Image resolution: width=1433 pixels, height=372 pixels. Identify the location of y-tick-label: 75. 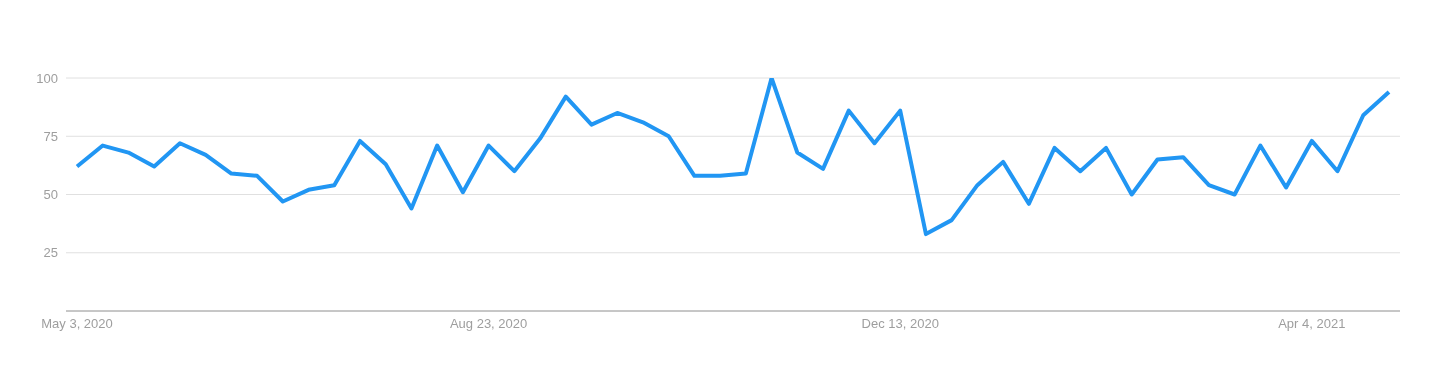
(50, 136).